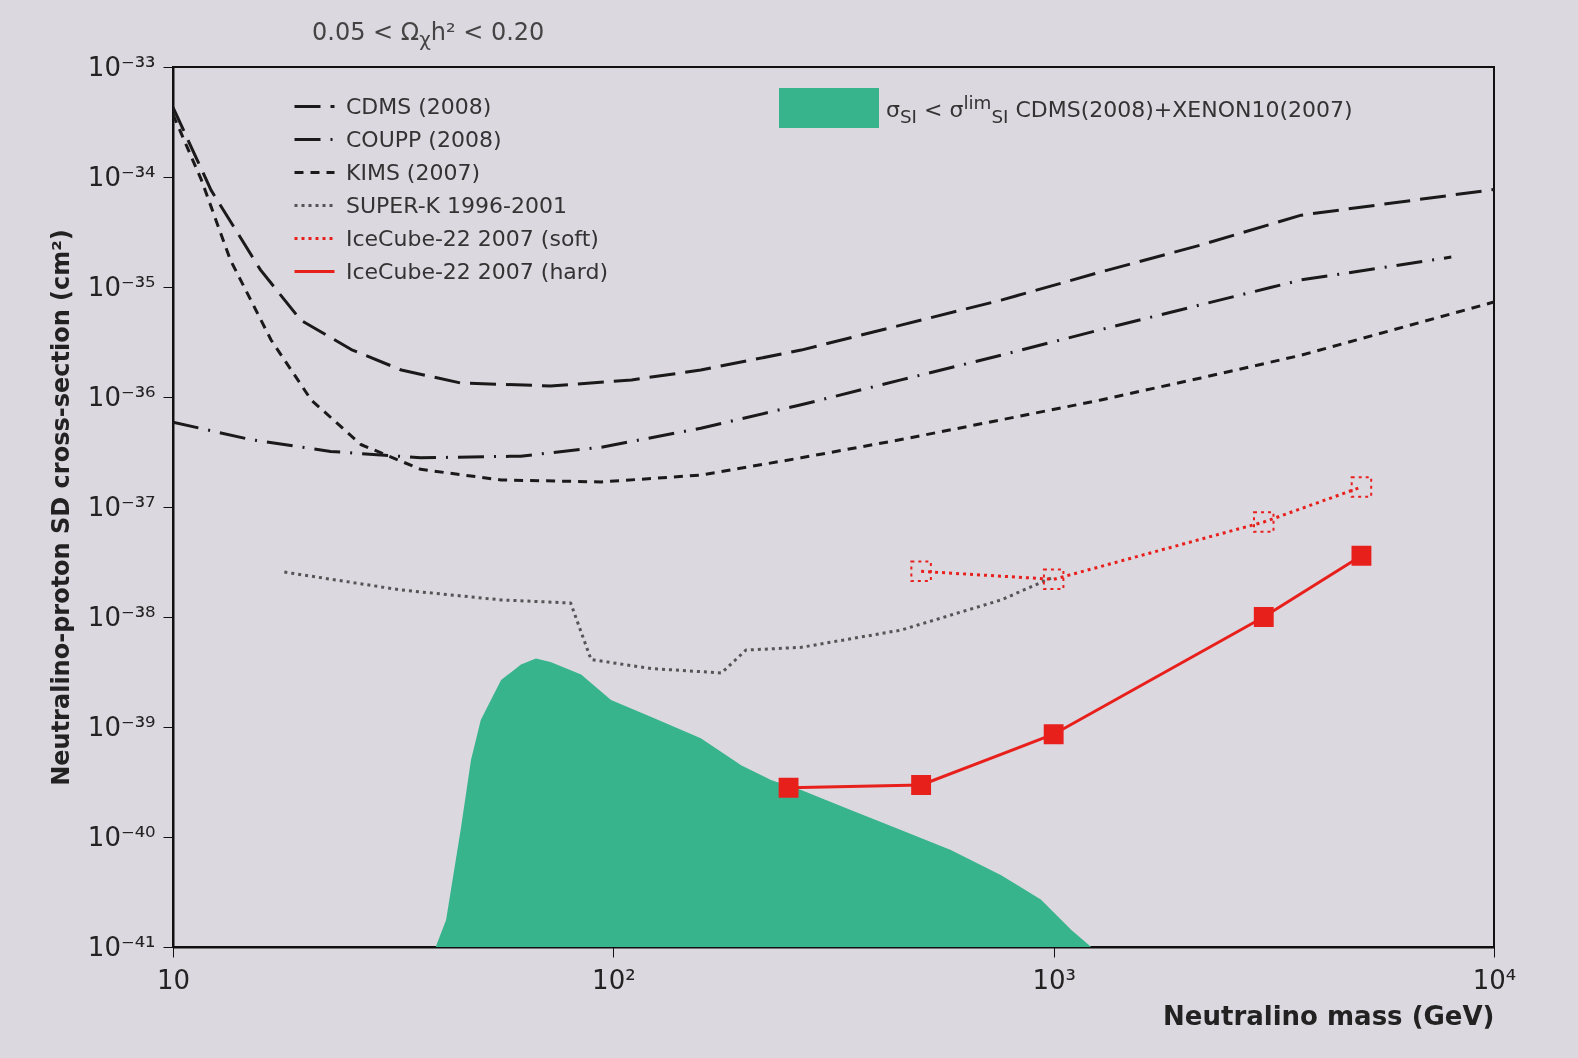 Image resolution: width=1578 pixels, height=1058 pixels. I want to click on y-tick-label: 10⁻⁴¹, so click(121, 946).